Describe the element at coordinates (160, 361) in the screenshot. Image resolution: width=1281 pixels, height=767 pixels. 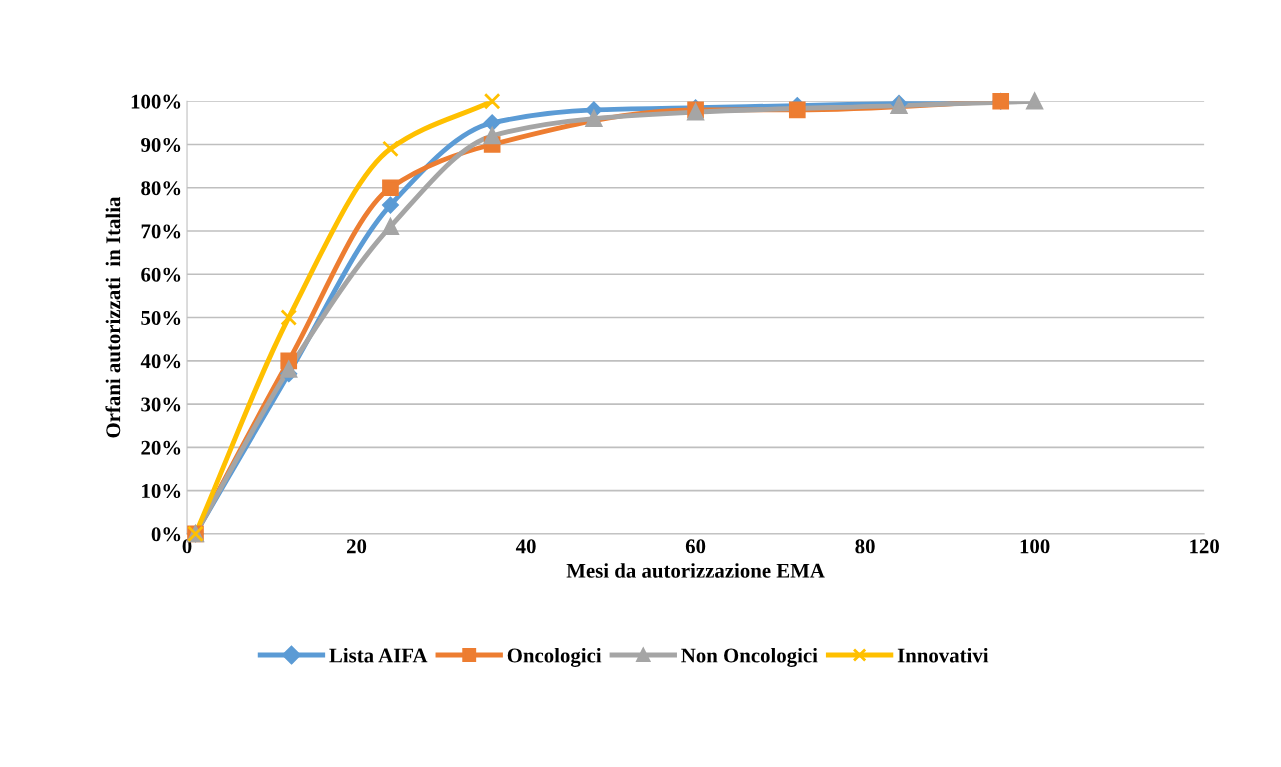
I see `y-tick-label: 40%` at that location.